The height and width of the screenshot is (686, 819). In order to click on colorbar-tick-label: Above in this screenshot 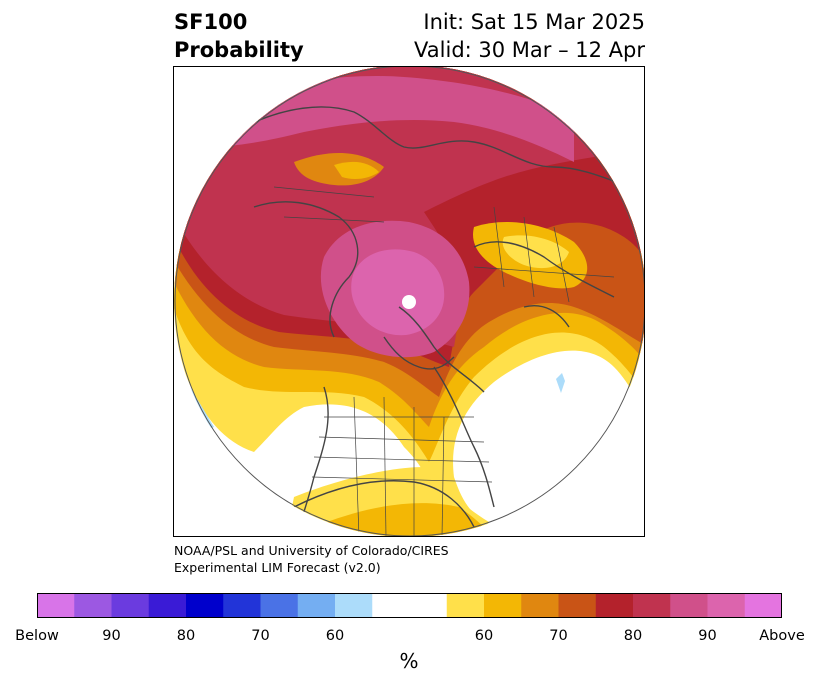, I will do `click(782, 636)`.